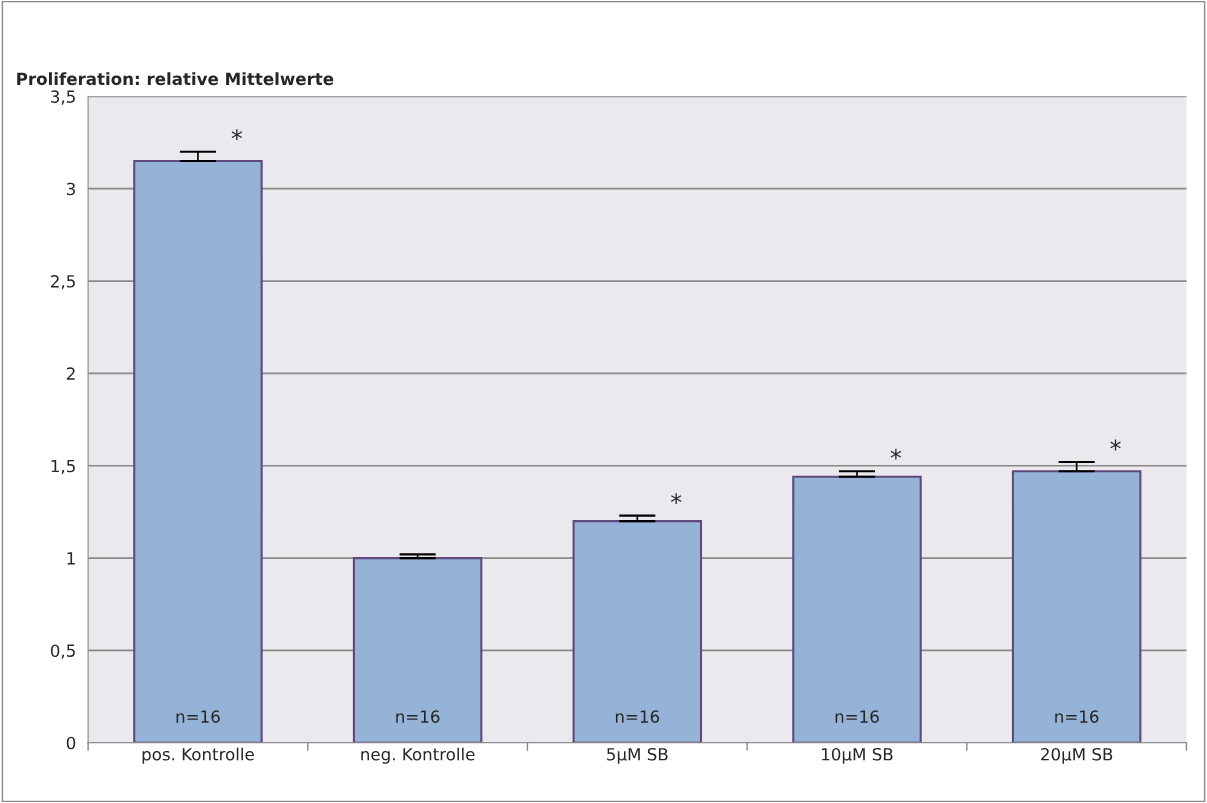 The height and width of the screenshot is (803, 1207). What do you see at coordinates (198, 755) in the screenshot?
I see `x-tick-label: pos. Kontrolle` at bounding box center [198, 755].